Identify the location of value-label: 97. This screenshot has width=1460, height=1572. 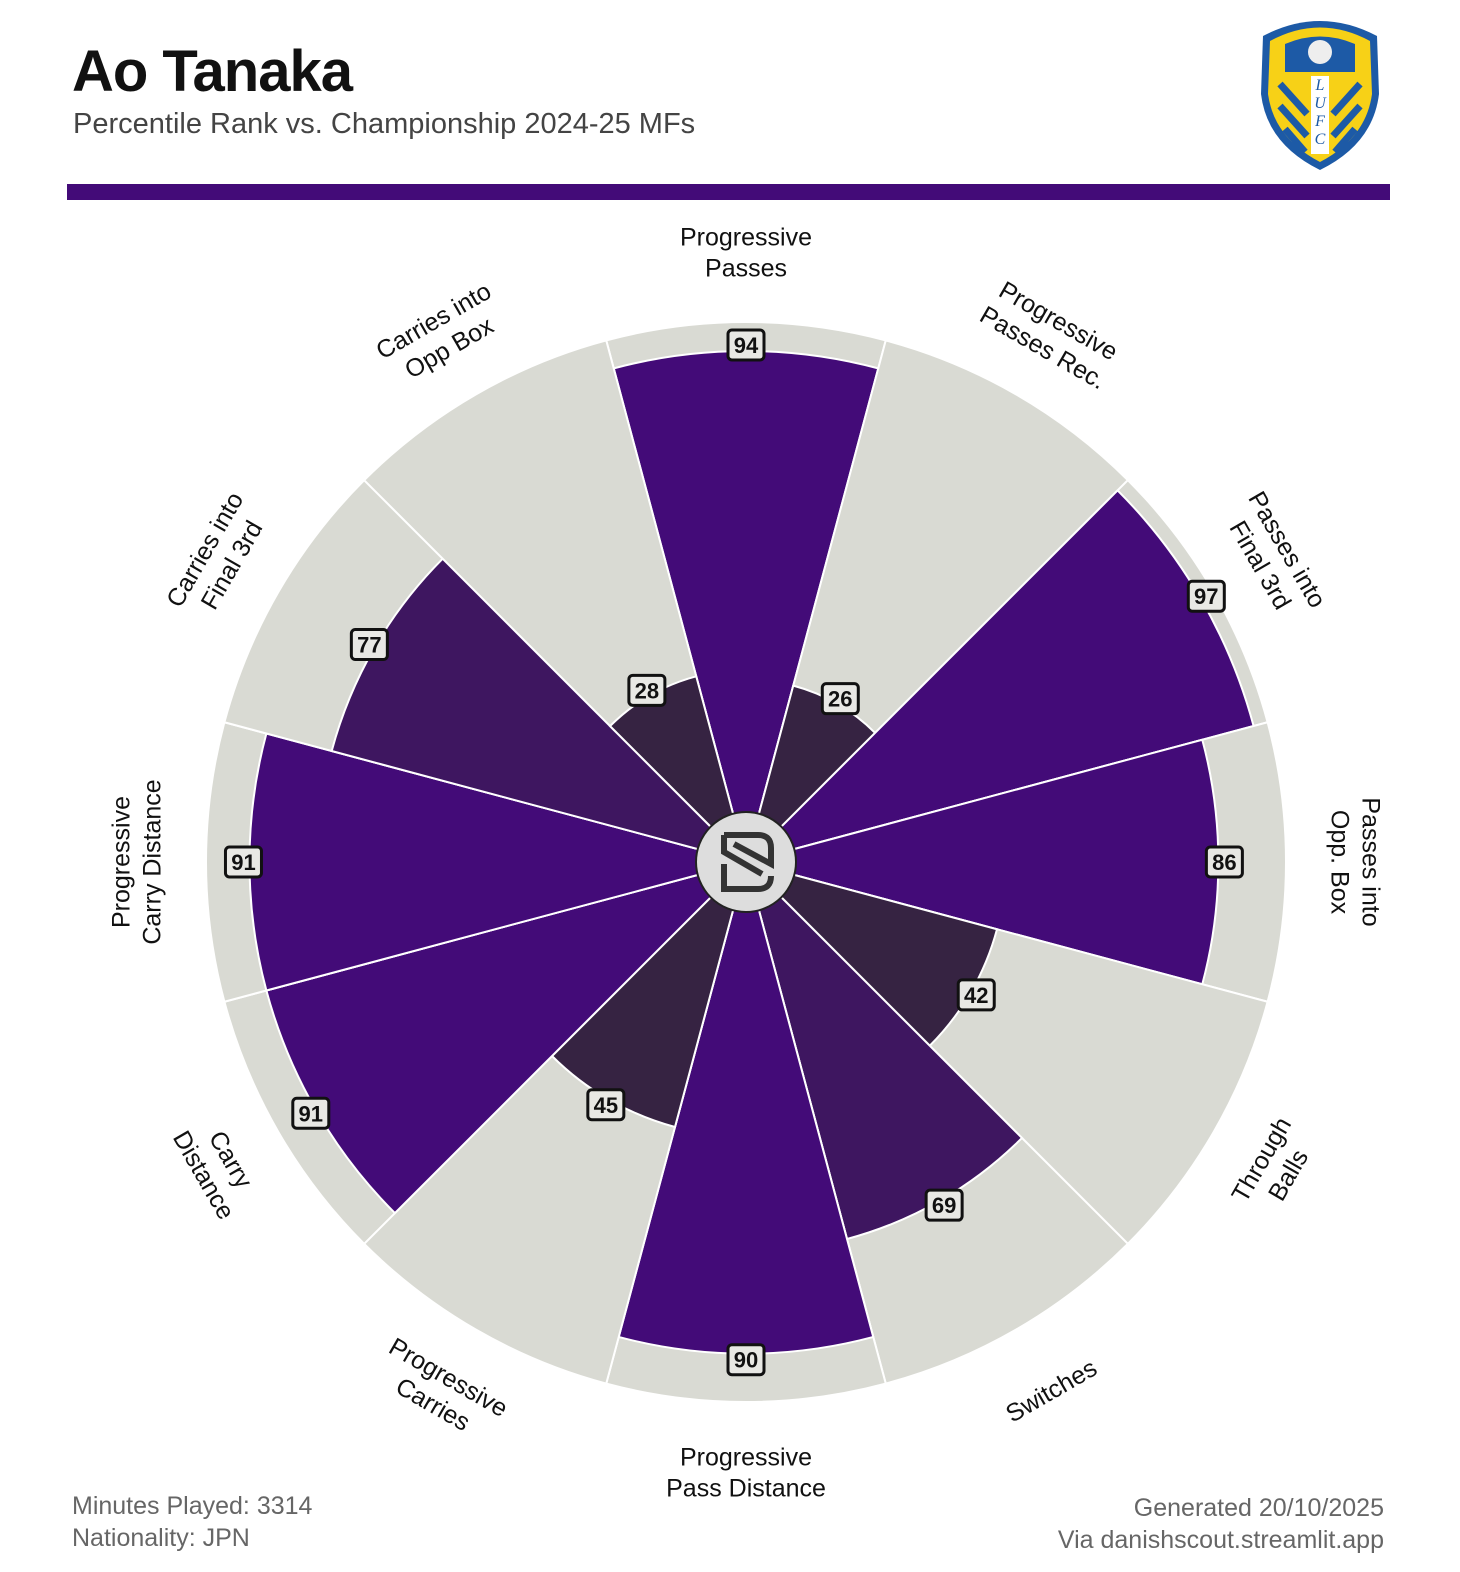
(1206, 596).